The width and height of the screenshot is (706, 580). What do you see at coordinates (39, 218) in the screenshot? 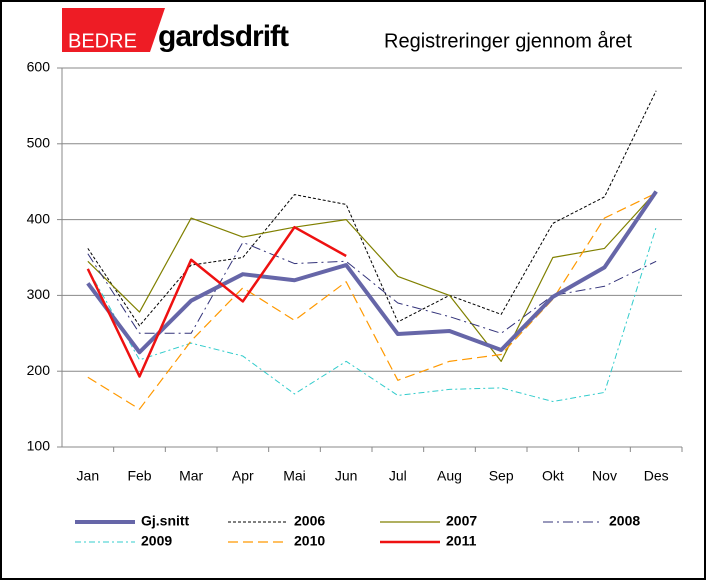
I see `y-tick-label: 400` at bounding box center [39, 218].